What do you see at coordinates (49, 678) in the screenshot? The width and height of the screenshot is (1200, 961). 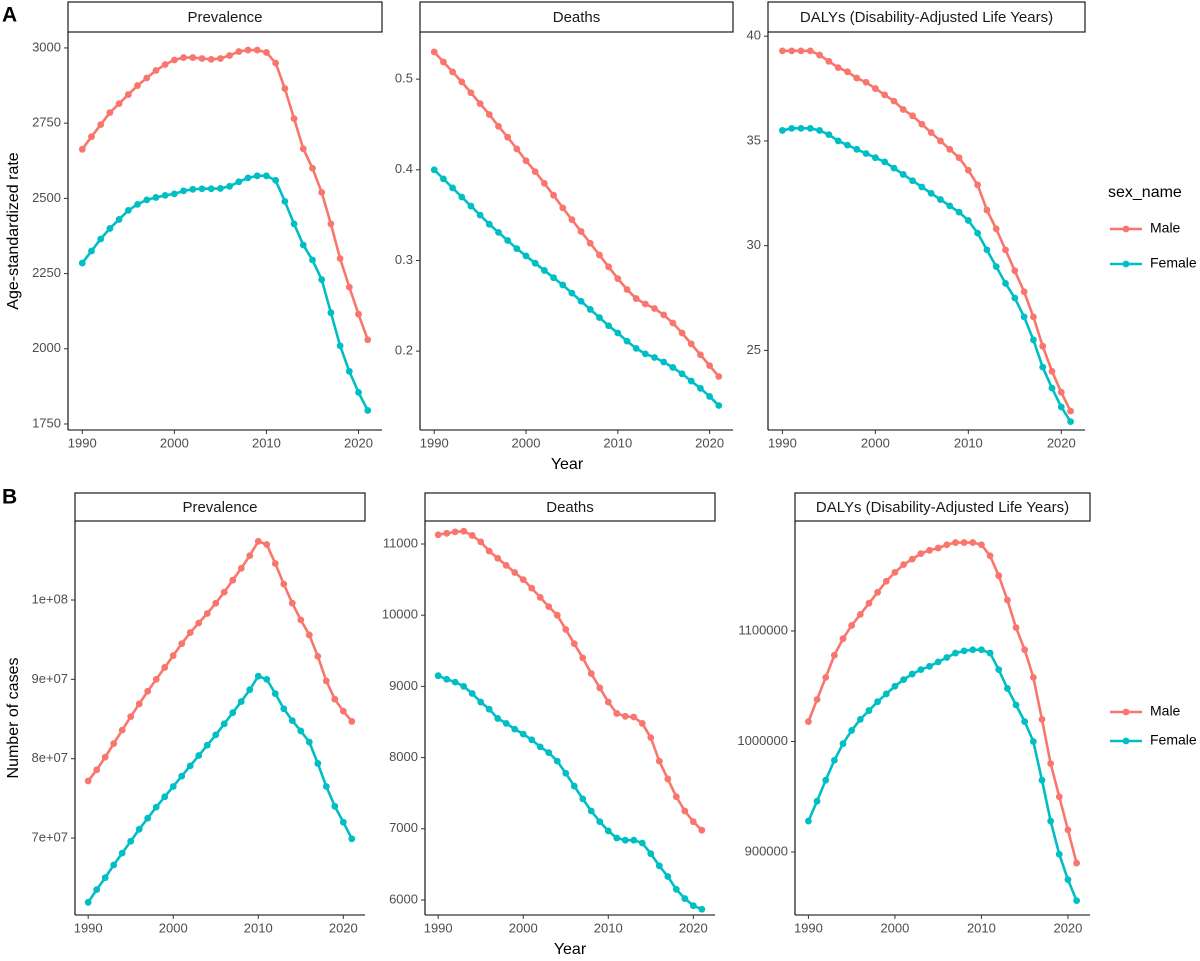 I see `y-tick-label: 9e+07` at bounding box center [49, 678].